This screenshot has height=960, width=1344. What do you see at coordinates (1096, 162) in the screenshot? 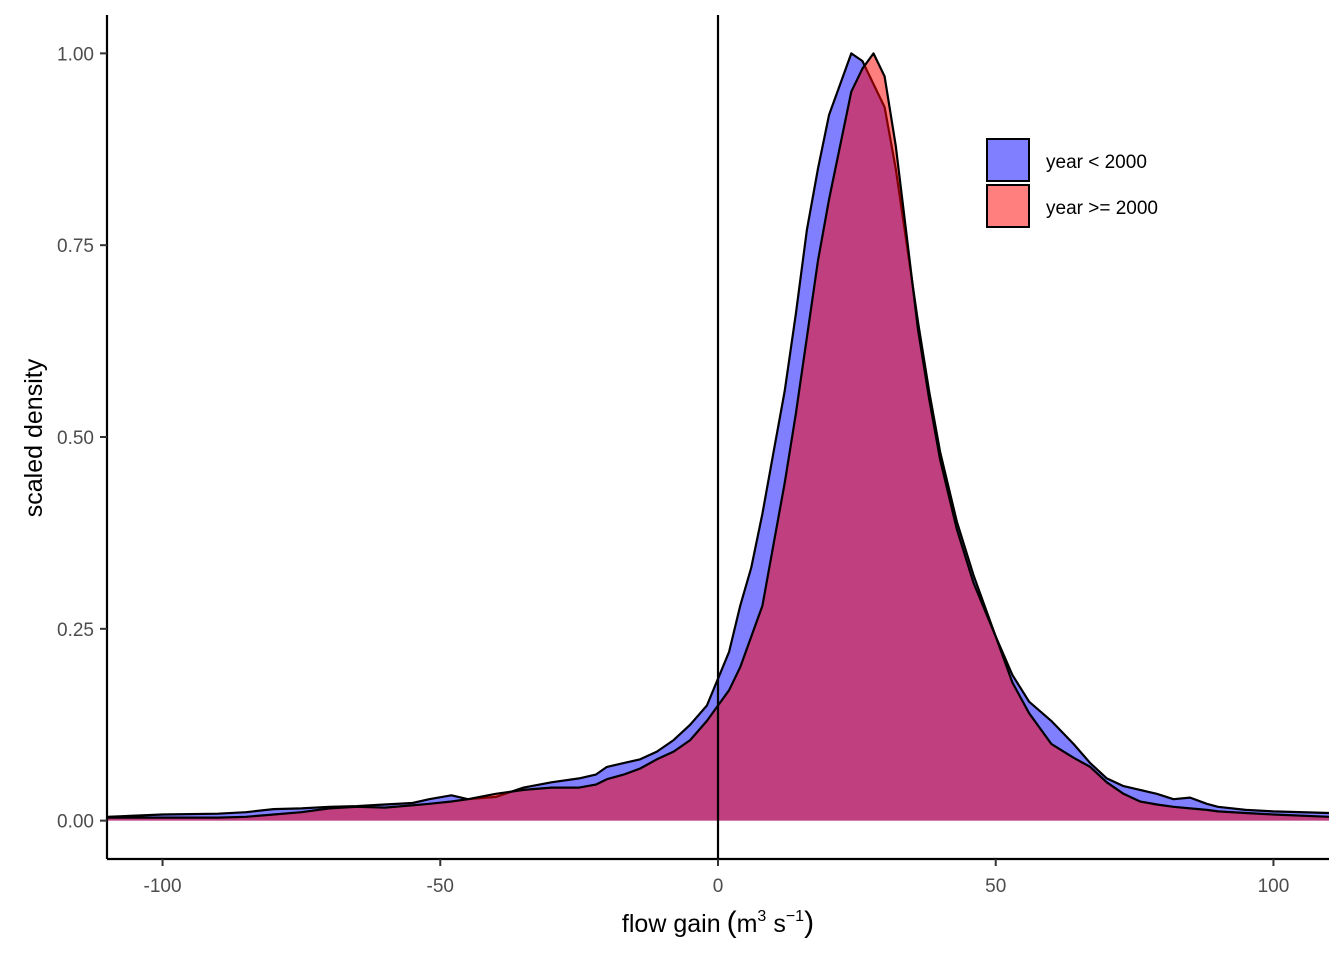
I see `legend-label: year < 2000` at bounding box center [1096, 162].